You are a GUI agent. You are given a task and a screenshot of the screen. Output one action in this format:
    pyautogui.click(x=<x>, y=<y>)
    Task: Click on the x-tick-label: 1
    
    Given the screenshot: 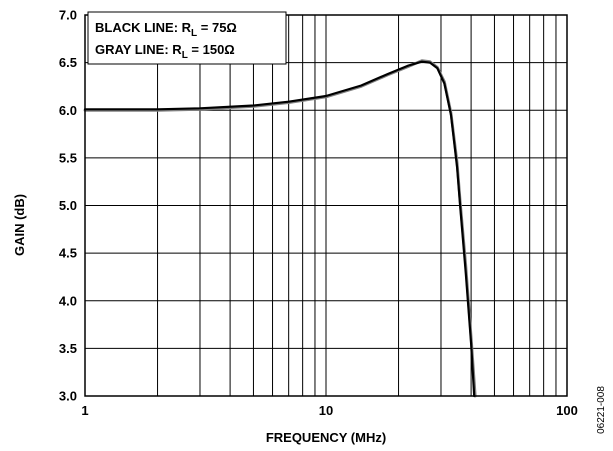 What is the action you would take?
    pyautogui.click(x=84, y=410)
    